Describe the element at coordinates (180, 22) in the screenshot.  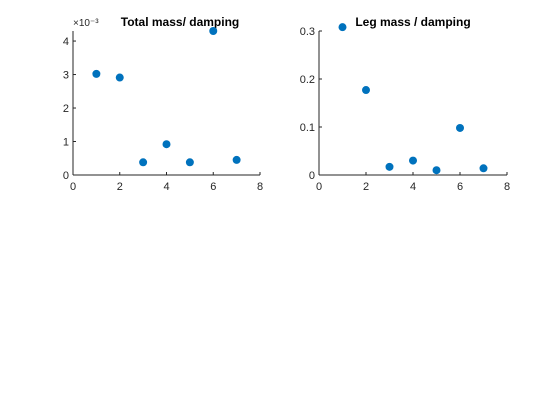
I see `plot-title: Total mass/ damping` at that location.